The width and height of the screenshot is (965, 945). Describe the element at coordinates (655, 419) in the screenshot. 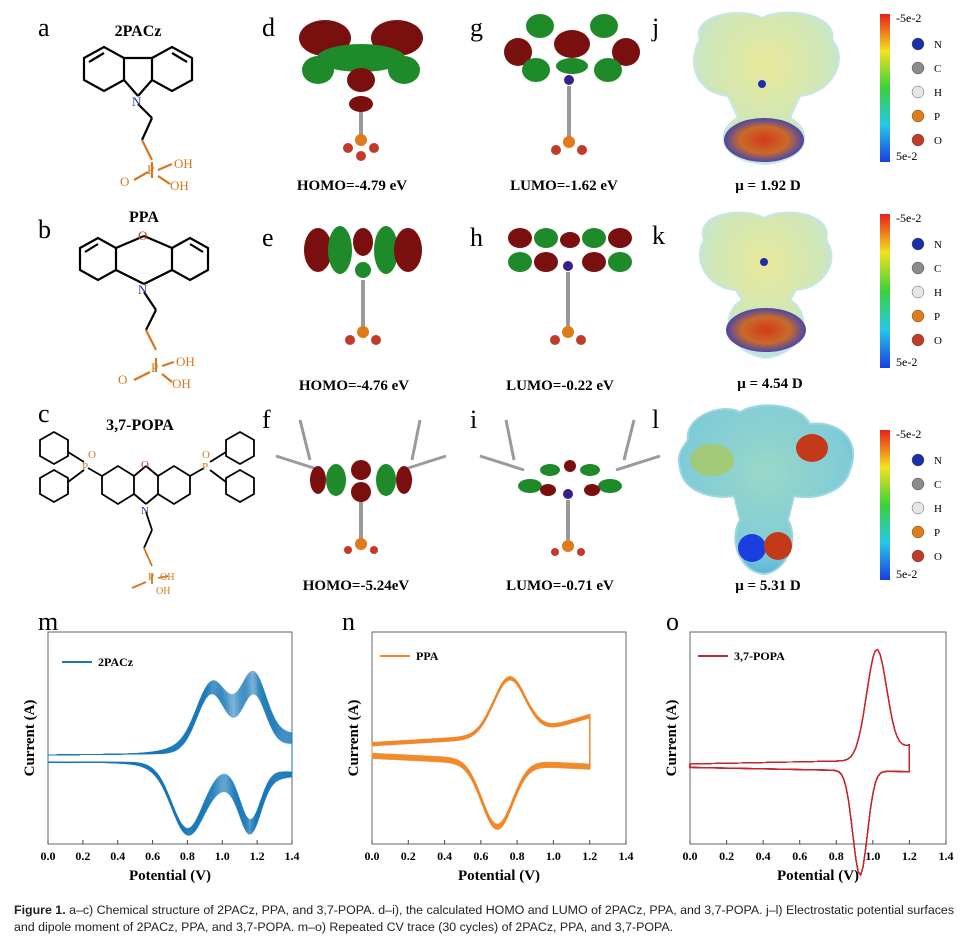

I see `panel-letter: l` at that location.